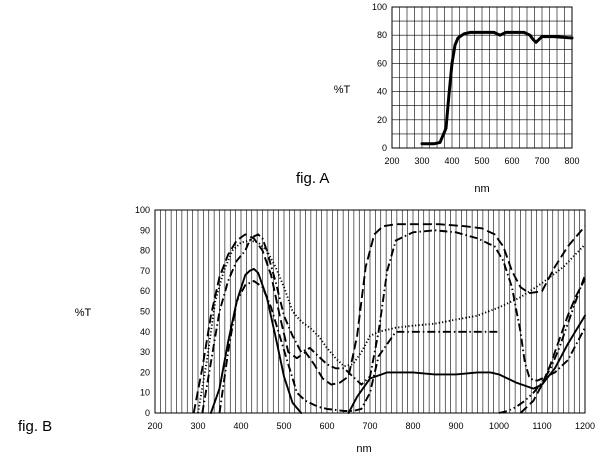 This screenshot has width=600, height=460. I want to click on chart-a-ylabel: %T, so click(342, 90).